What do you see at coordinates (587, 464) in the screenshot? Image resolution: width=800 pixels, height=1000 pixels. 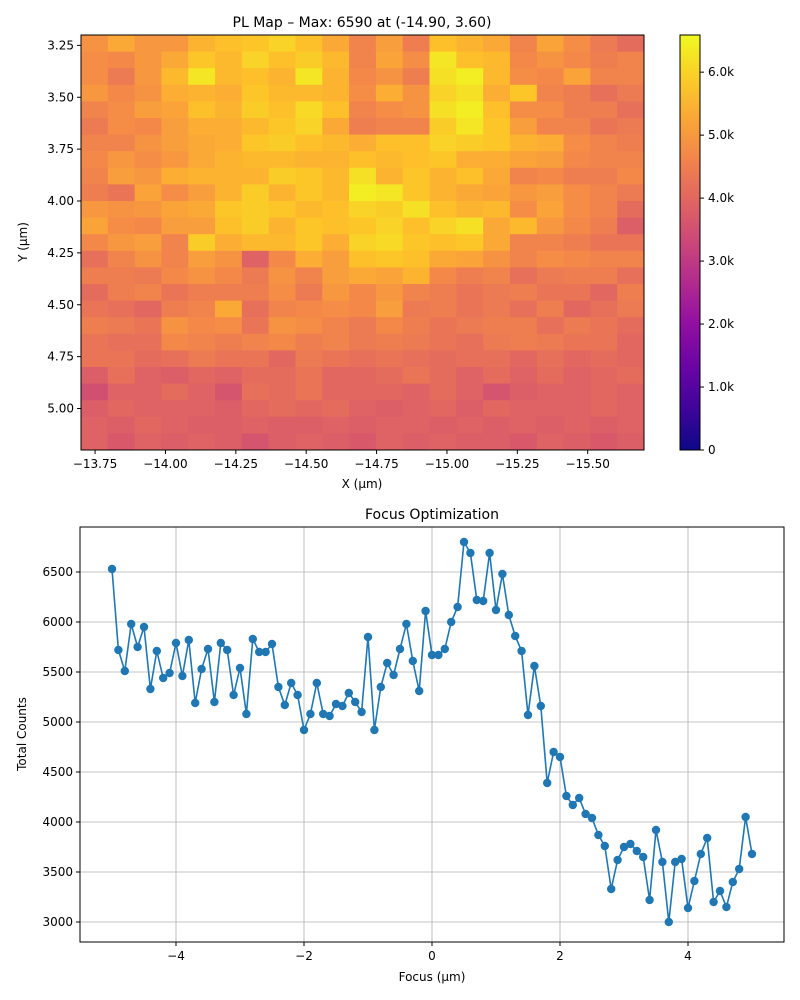 I see `heatmap-x-tick-label: −15.50` at bounding box center [587, 464].